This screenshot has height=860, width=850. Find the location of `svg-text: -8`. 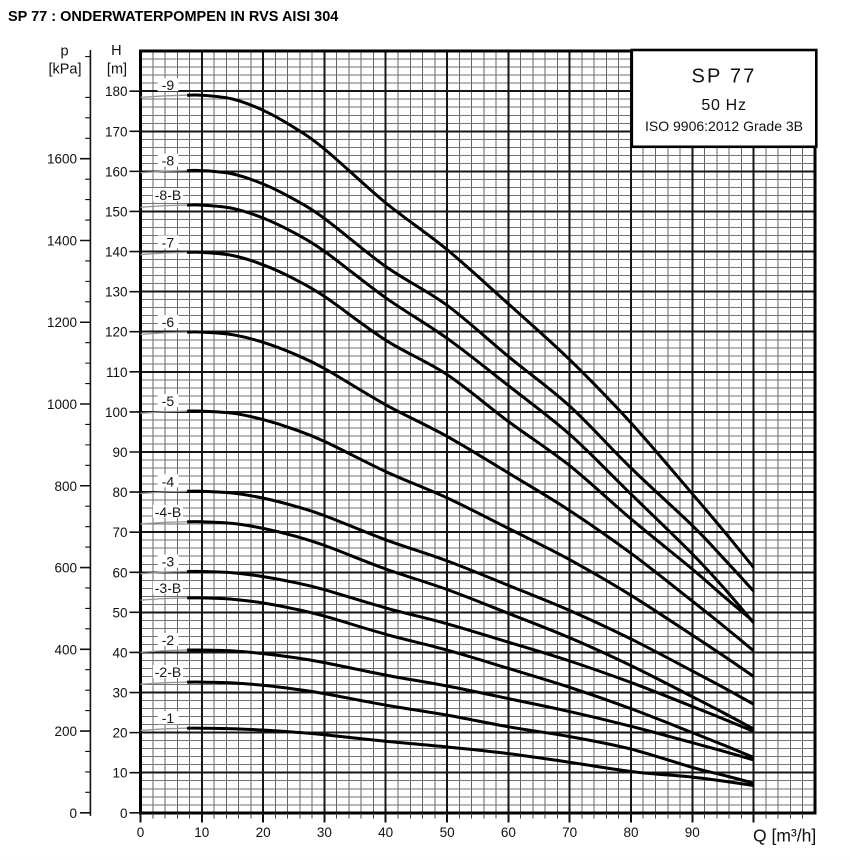

svg-text: -8 is located at coordinates (168, 161).